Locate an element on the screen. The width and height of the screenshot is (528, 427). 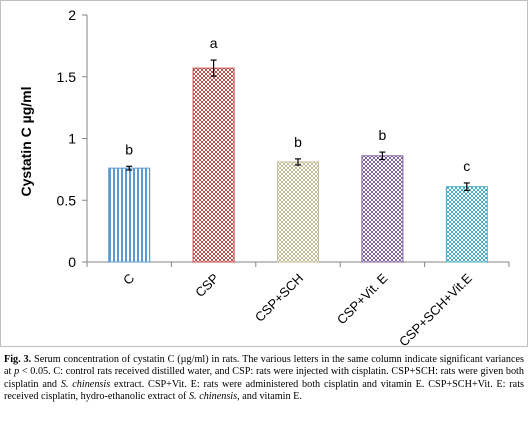
y-tick-label: 2 is located at coordinates (72, 15).